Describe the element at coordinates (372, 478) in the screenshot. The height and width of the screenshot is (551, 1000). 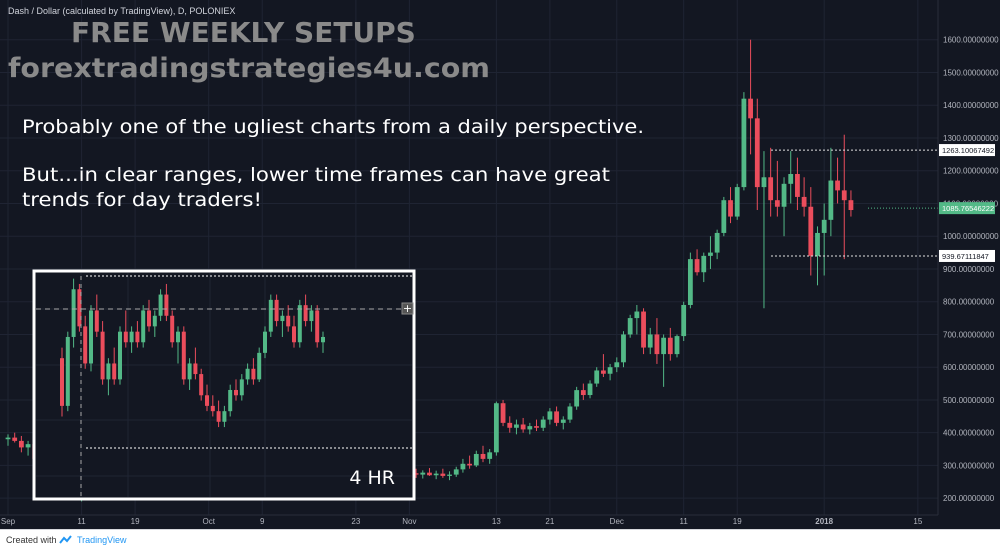
I see `inset-timeframe-label: 4 HR` at that location.